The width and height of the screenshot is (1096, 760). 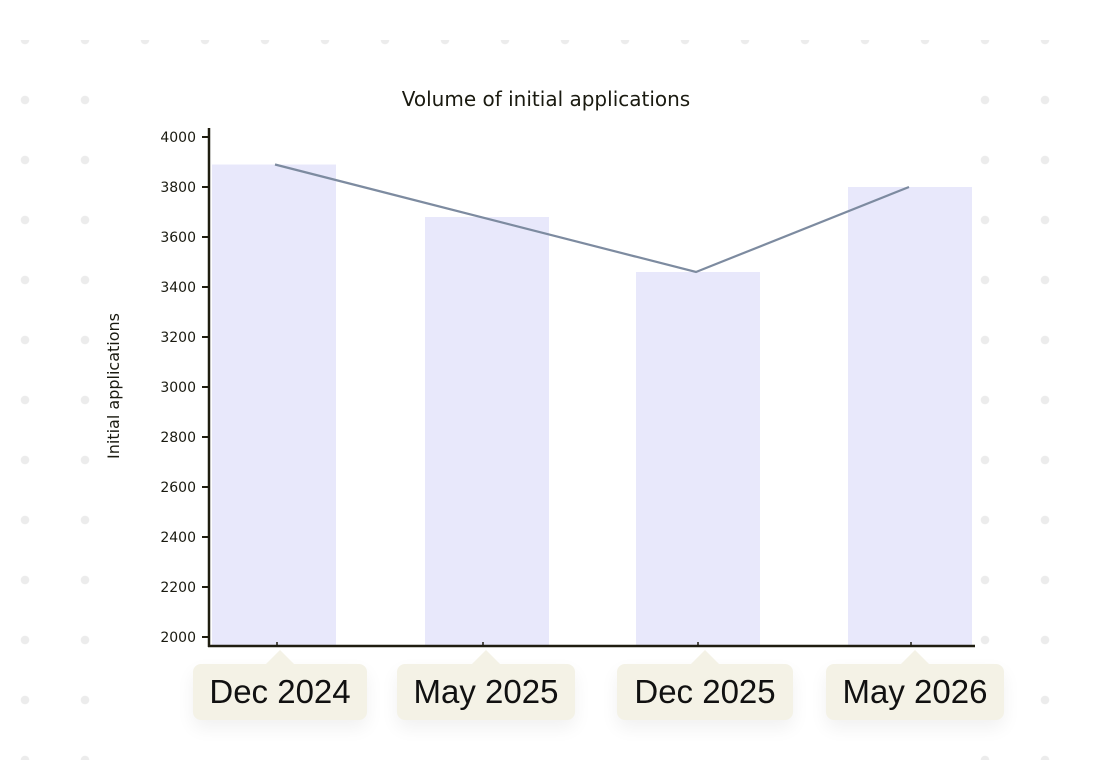 What do you see at coordinates (280, 685) in the screenshot?
I see `x-label-dec-2024: Dec 2024` at bounding box center [280, 685].